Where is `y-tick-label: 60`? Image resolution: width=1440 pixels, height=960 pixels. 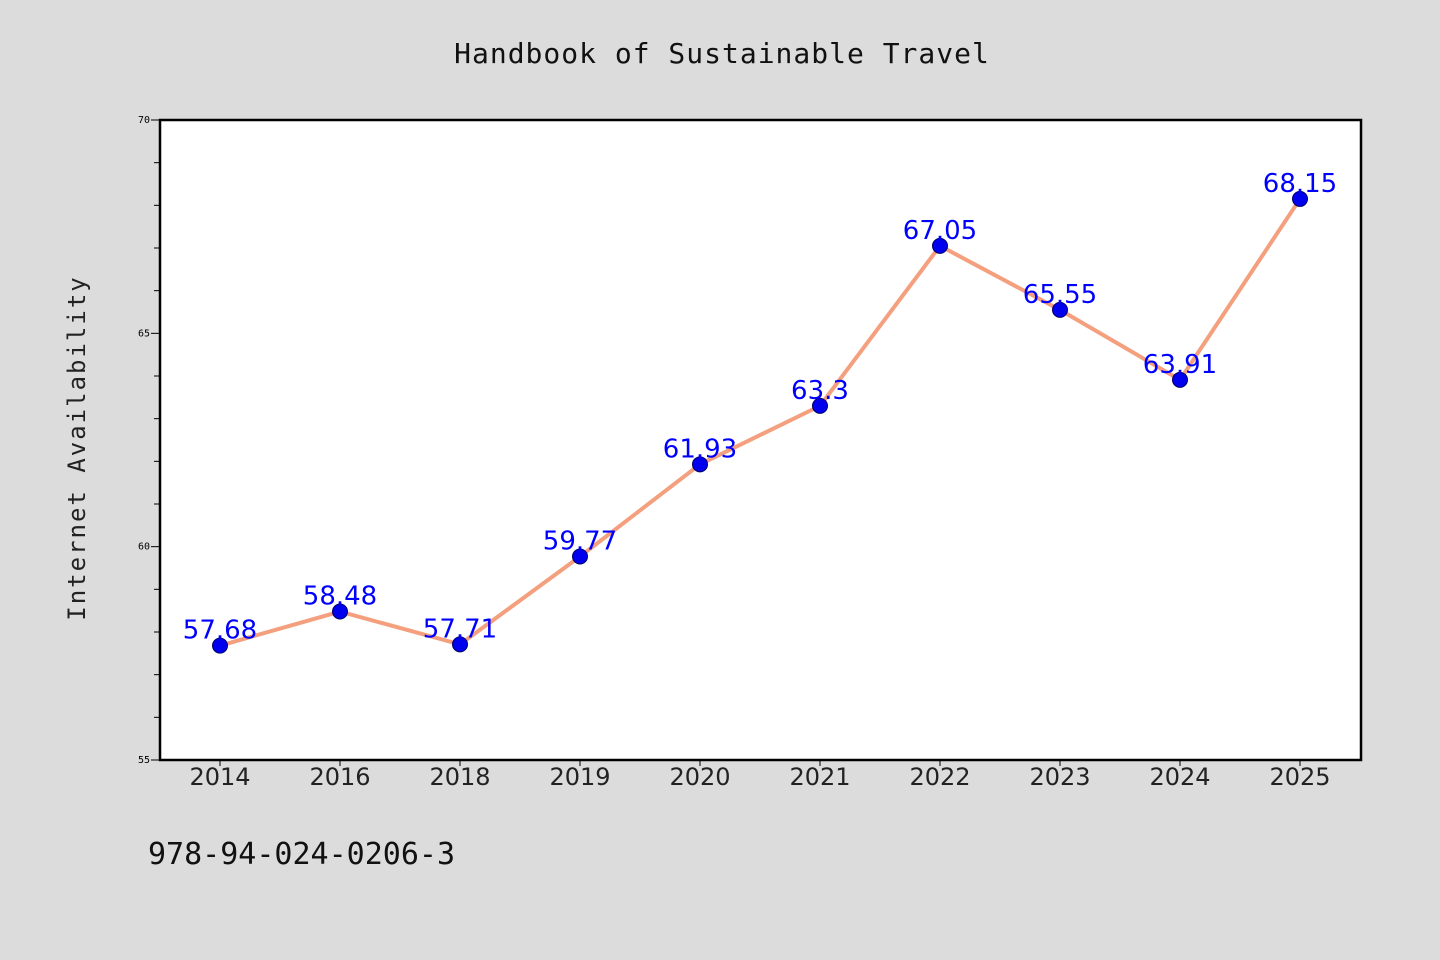
y-tick-label: 60 is located at coordinates (144, 547).